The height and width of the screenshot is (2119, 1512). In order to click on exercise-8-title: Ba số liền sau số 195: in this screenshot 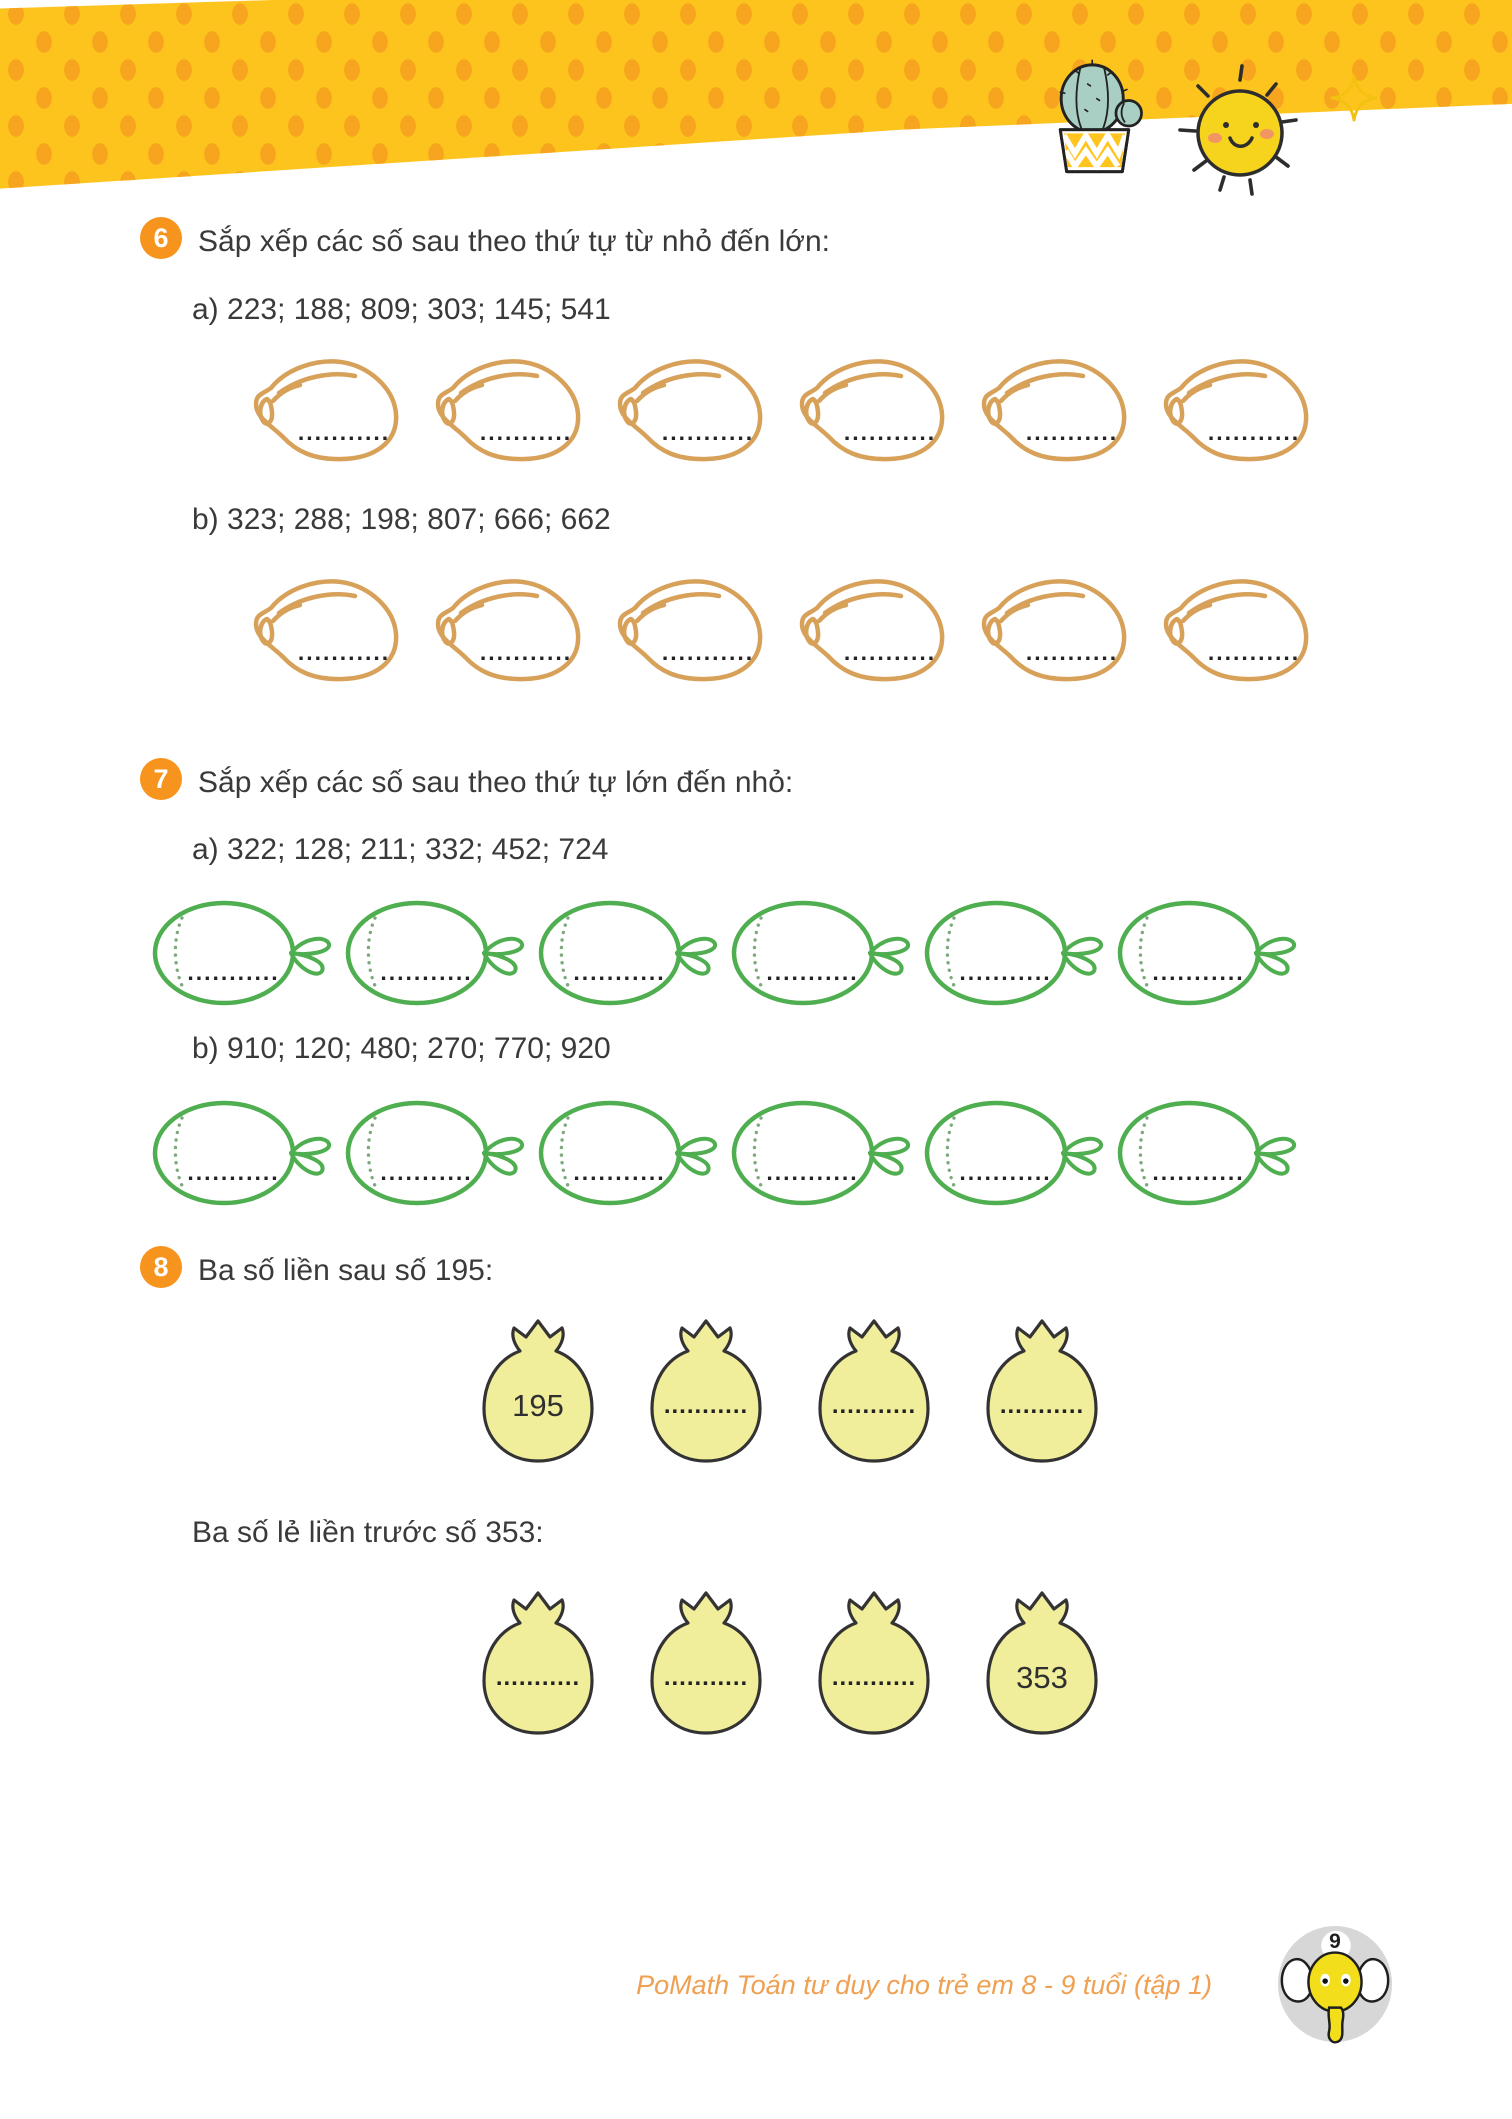, I will do `click(346, 1270)`.